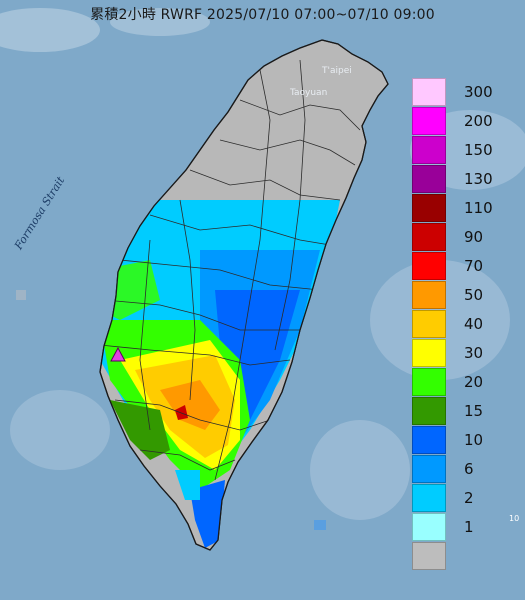 The width and height of the screenshot is (525, 600). What do you see at coordinates (474, 295) in the screenshot?
I see `legend-label: 50` at bounding box center [474, 295].